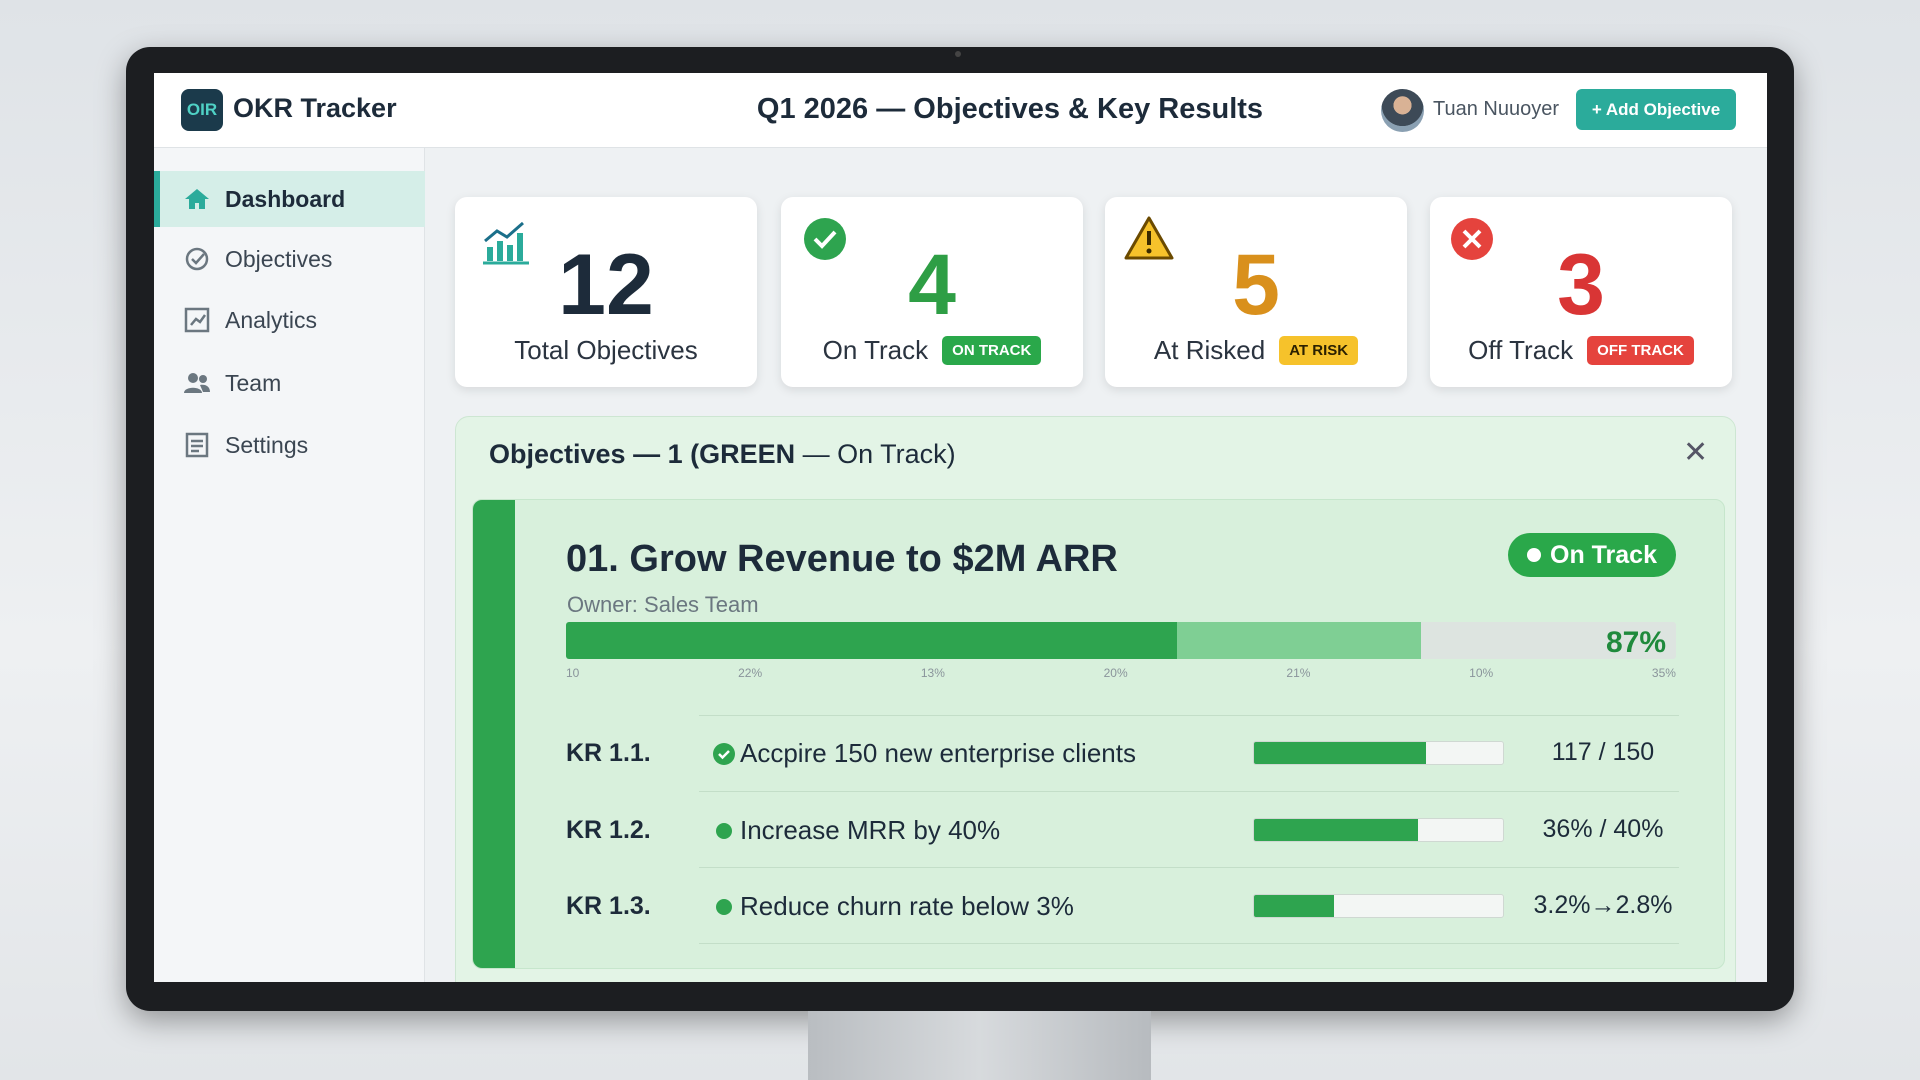  I want to click on nav-label: Dashboard, so click(285, 198).